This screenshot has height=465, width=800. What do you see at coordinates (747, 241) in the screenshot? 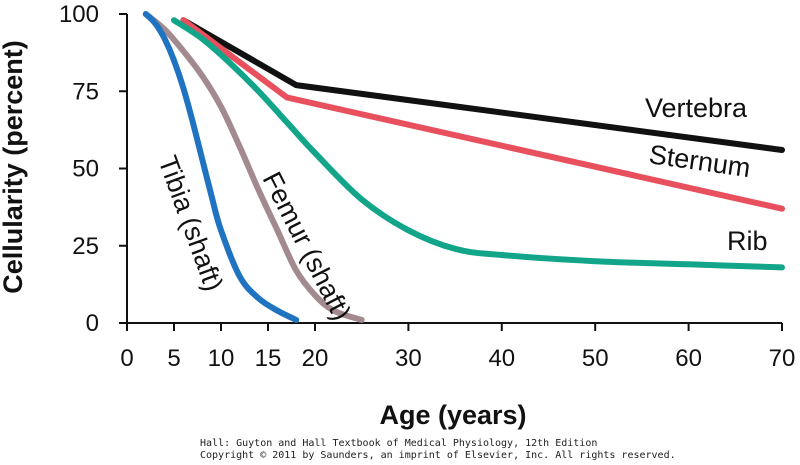
I see `series-label-rib: Rib` at bounding box center [747, 241].